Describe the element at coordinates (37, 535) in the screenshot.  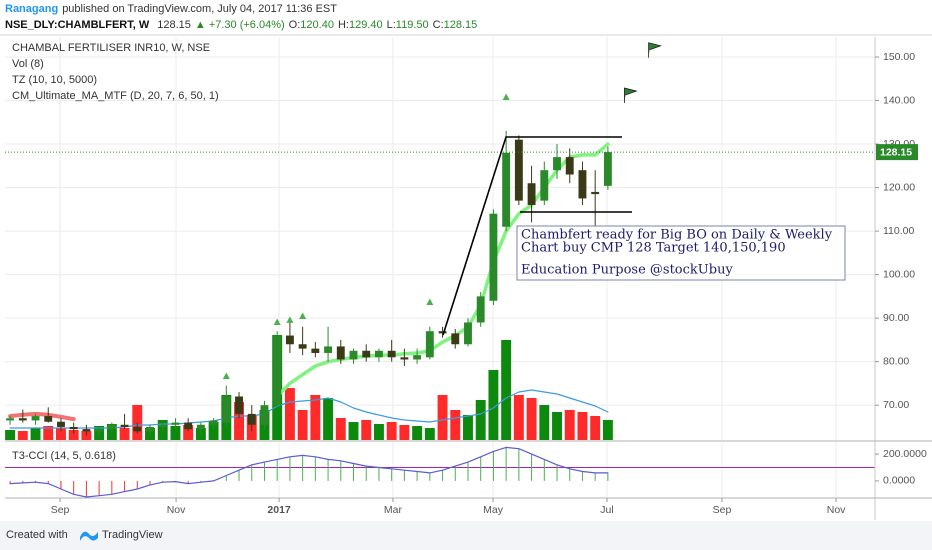
I see `footer-created: Created with` at that location.